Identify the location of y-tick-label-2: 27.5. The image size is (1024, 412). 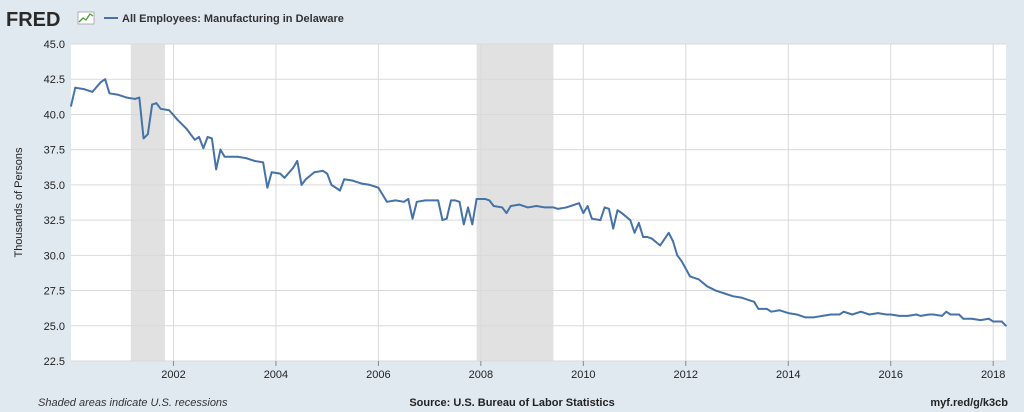
(54, 292).